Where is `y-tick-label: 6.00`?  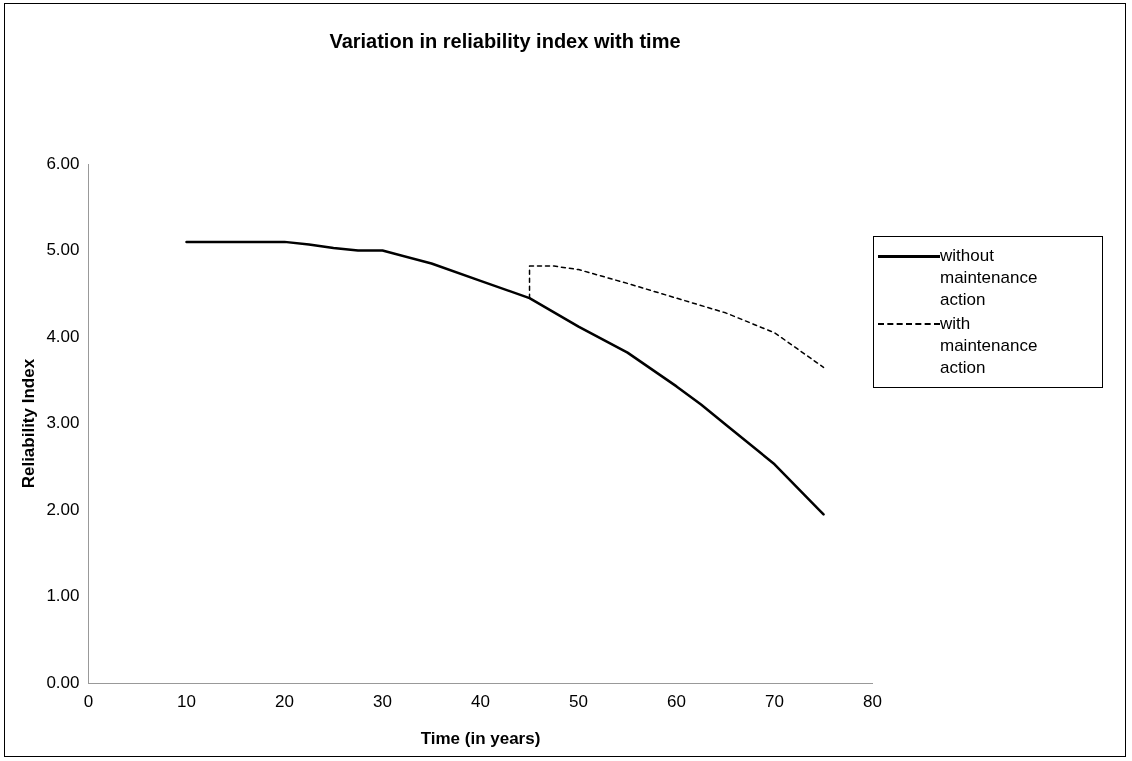
y-tick-label: 6.00 is located at coordinates (63, 163).